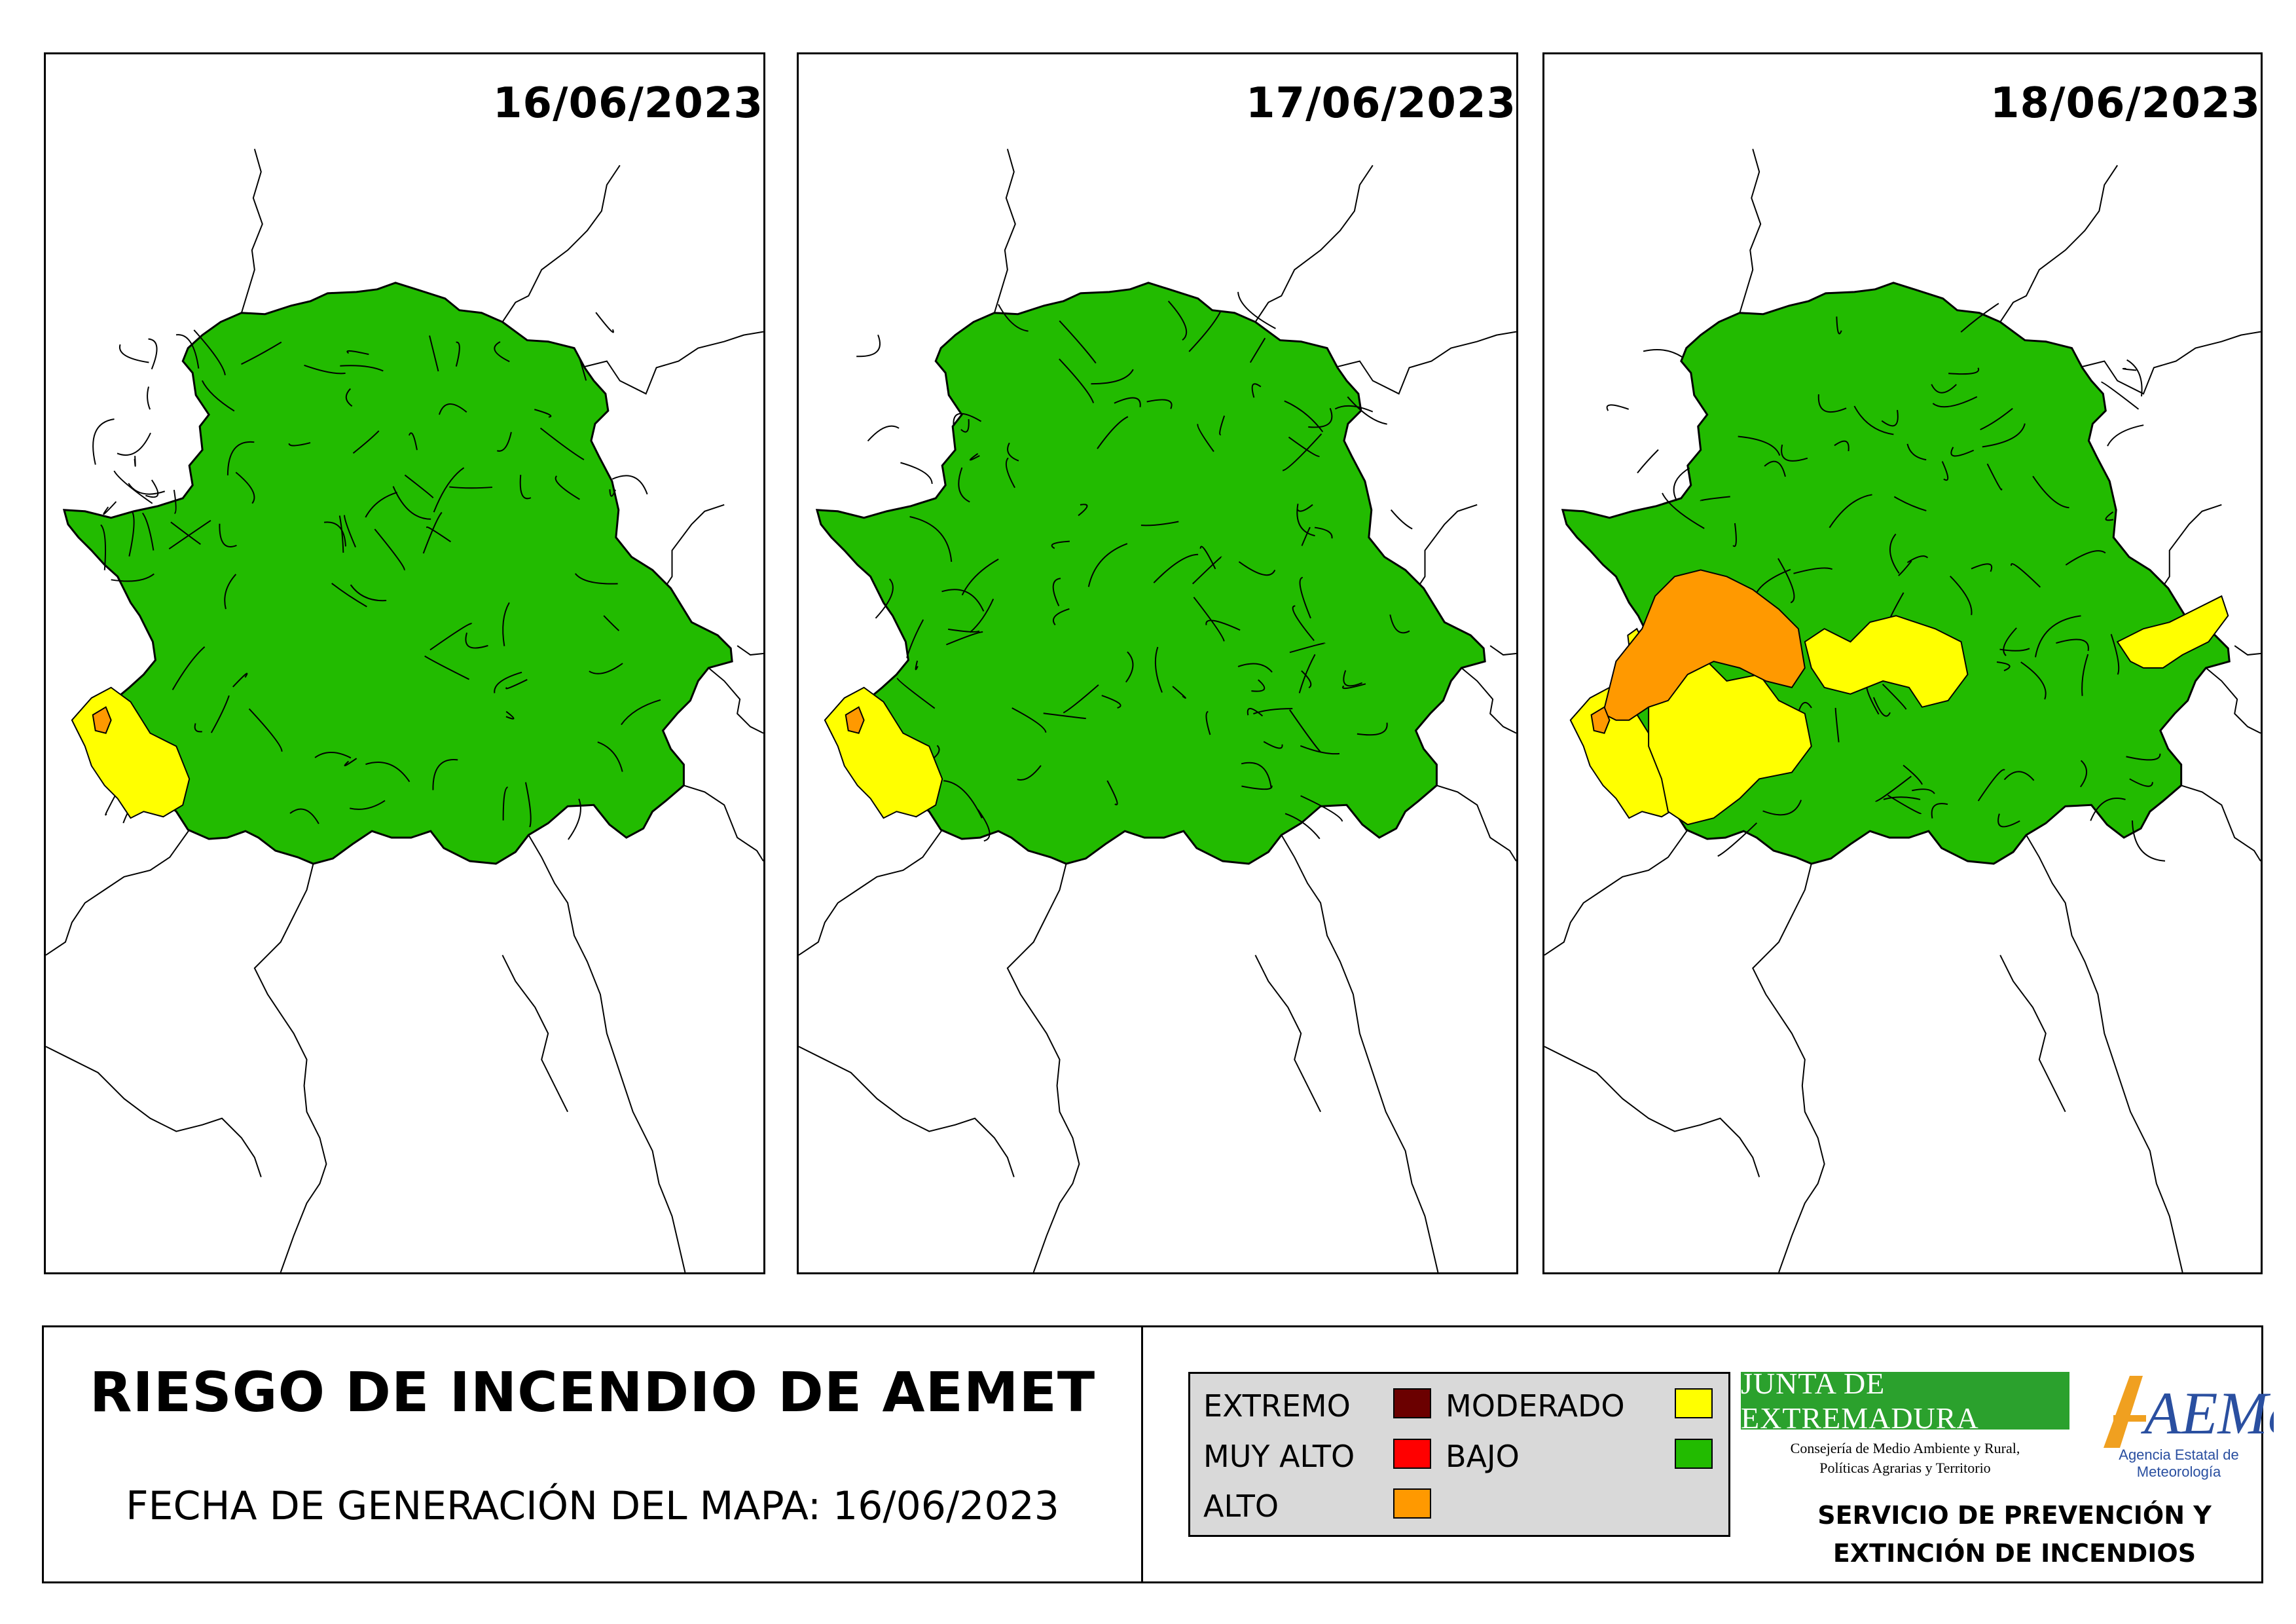  Describe the element at coordinates (2014, 1515) in the screenshot. I see `service-line-1: SERVICIO DE PREVENCIÓN Y` at that location.